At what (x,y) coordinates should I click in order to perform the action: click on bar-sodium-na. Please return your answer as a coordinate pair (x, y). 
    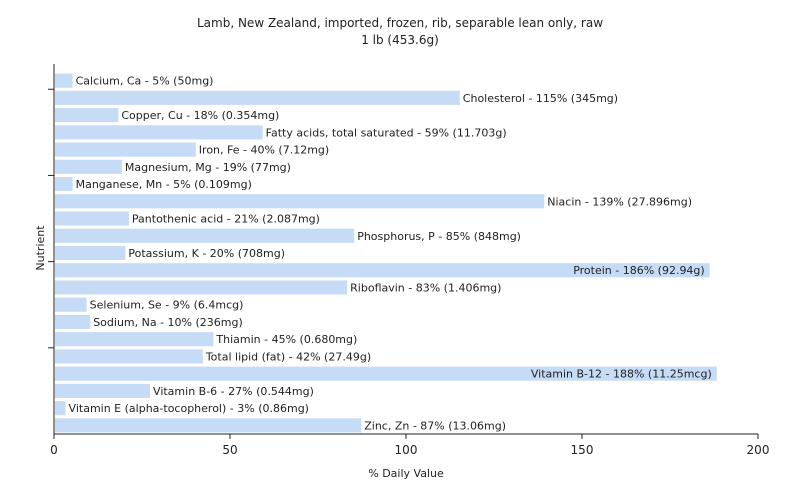
    Looking at the image, I should click on (73, 322).